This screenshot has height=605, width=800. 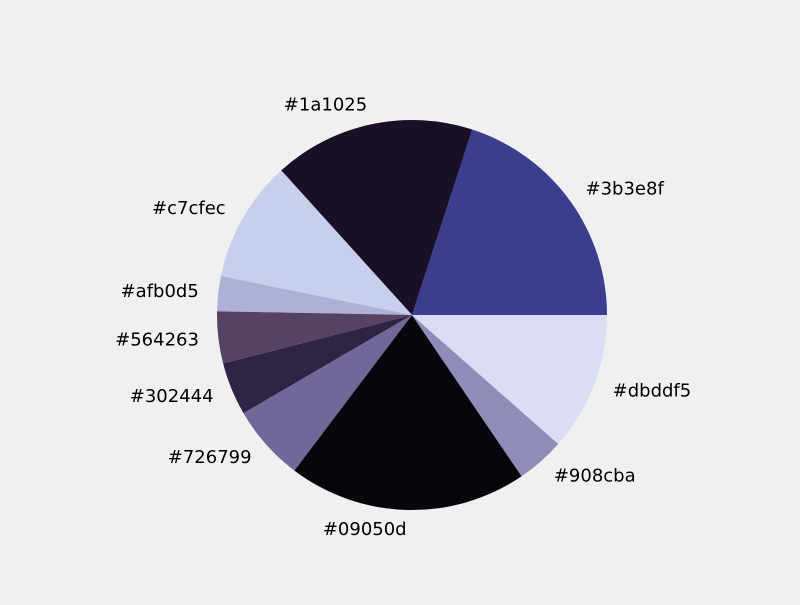 What do you see at coordinates (595, 475) in the screenshot?
I see `slice-label: #908cba` at bounding box center [595, 475].